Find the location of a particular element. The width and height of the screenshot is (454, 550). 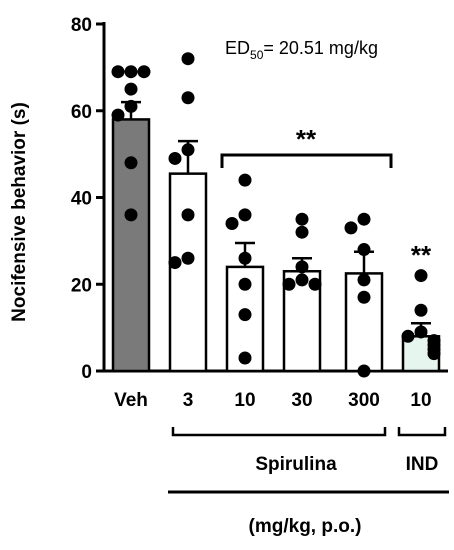

x-category-label: 300 is located at coordinates (364, 400).